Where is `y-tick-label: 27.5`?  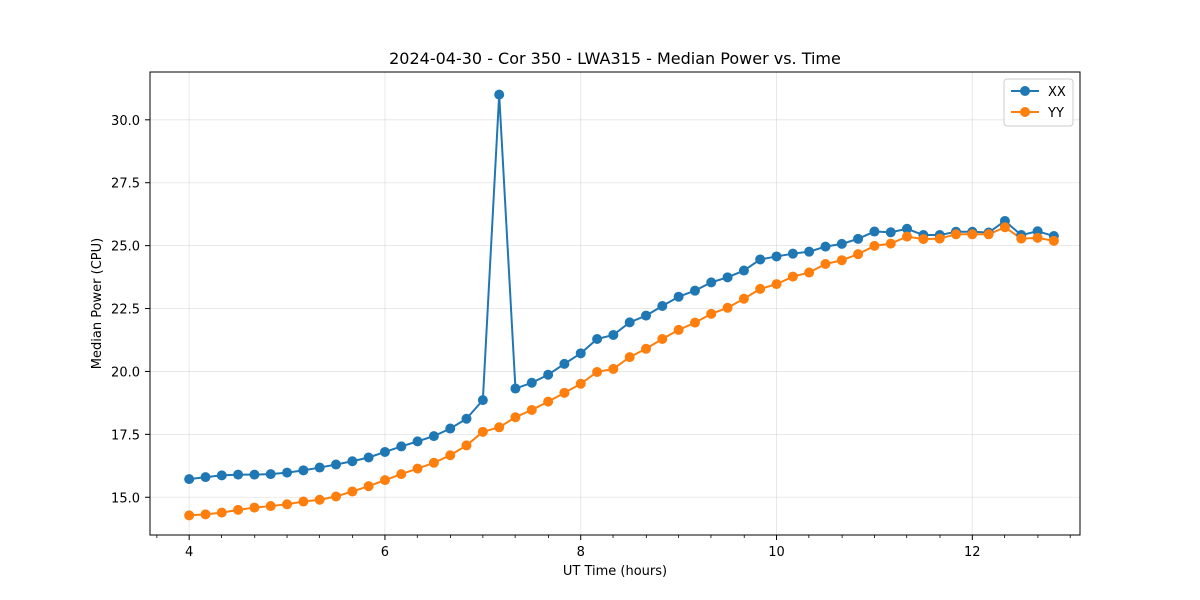 y-tick-label: 27.5 is located at coordinates (125, 184).